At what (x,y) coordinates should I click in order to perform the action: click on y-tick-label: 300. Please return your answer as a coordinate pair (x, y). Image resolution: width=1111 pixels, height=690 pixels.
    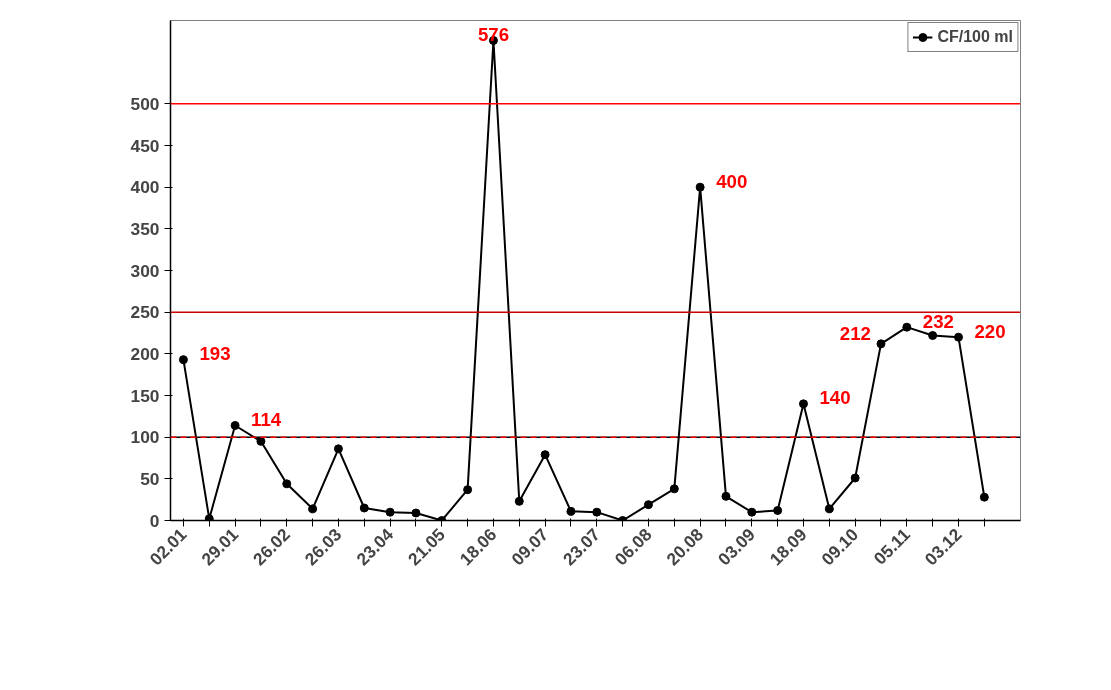
    Looking at the image, I should click on (145, 270).